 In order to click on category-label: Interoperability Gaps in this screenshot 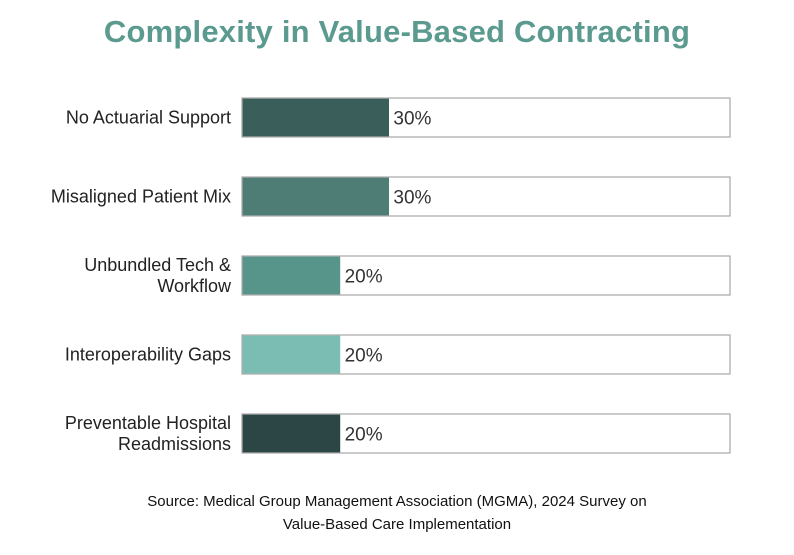, I will do `click(148, 355)`.